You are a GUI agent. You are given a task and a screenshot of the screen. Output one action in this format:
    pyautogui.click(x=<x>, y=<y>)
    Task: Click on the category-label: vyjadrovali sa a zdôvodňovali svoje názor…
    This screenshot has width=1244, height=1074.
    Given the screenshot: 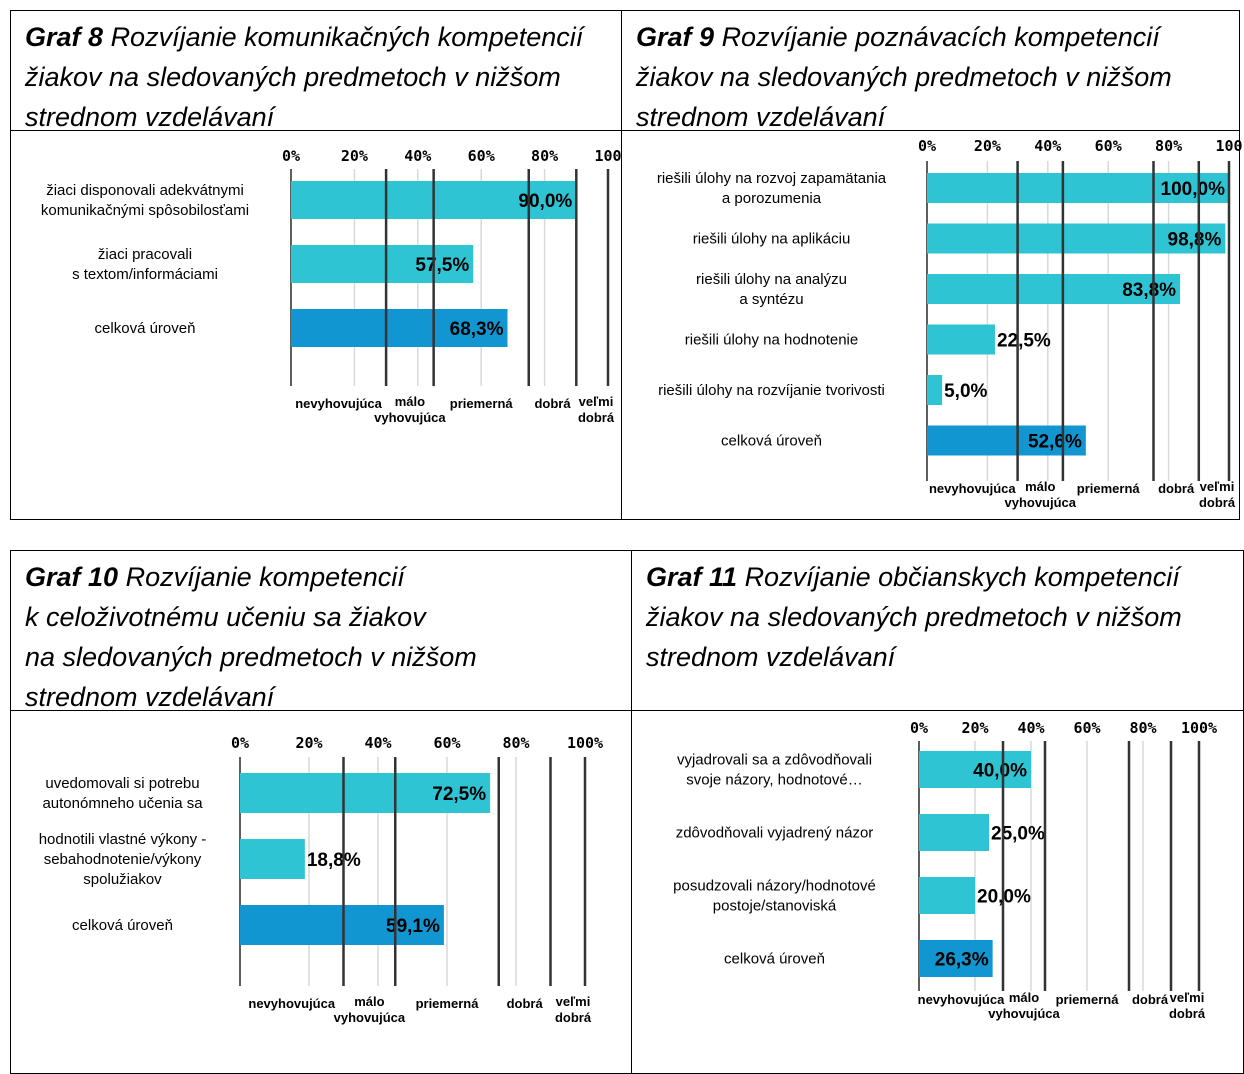 What is the action you would take?
    pyautogui.click(x=774, y=770)
    